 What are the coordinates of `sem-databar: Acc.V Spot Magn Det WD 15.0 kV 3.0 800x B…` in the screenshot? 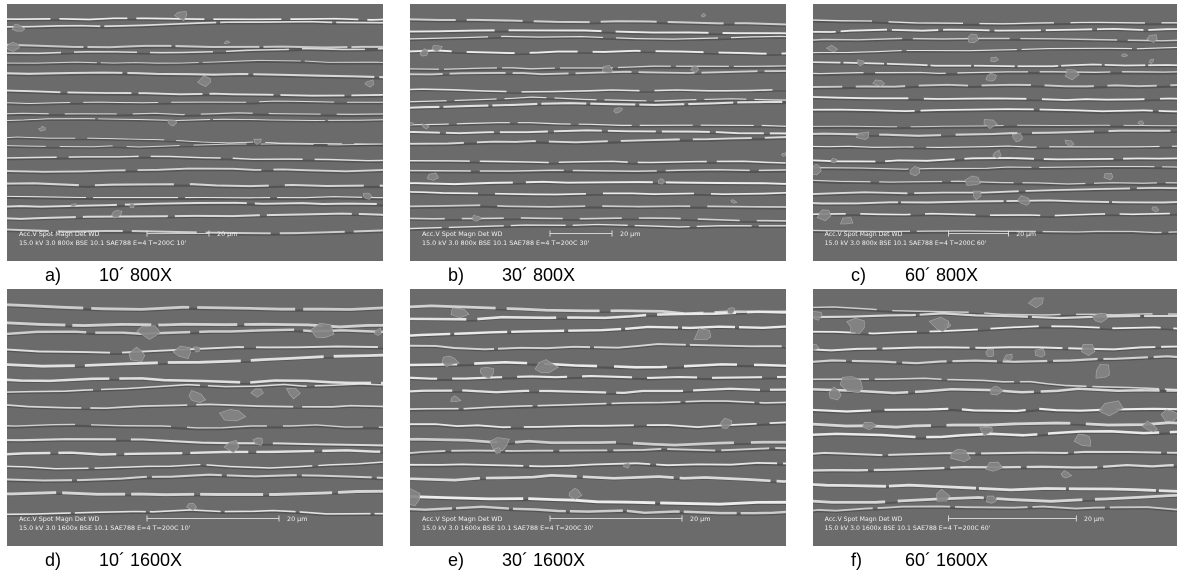 It's located at (930, 238).